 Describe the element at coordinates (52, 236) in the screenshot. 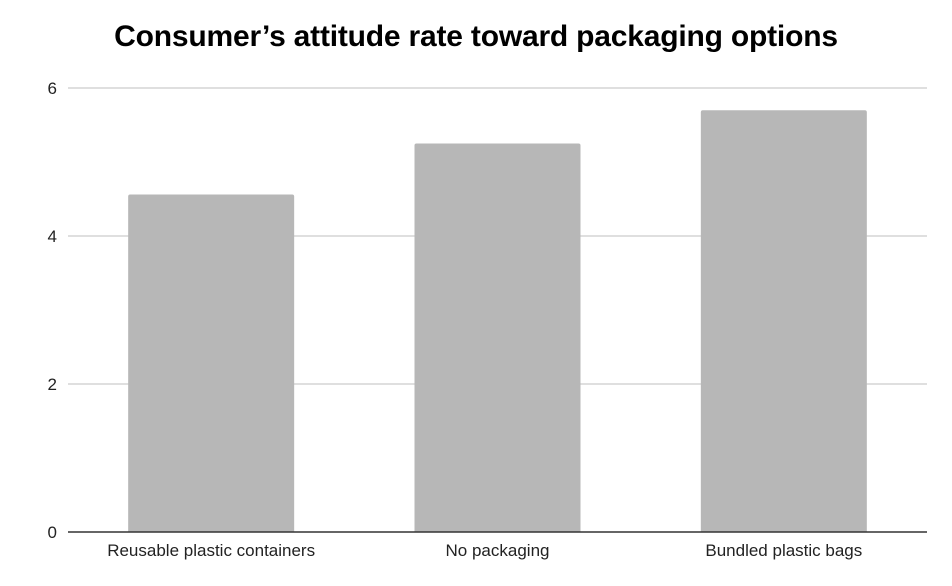

I see `y-tick-label: 4` at that location.